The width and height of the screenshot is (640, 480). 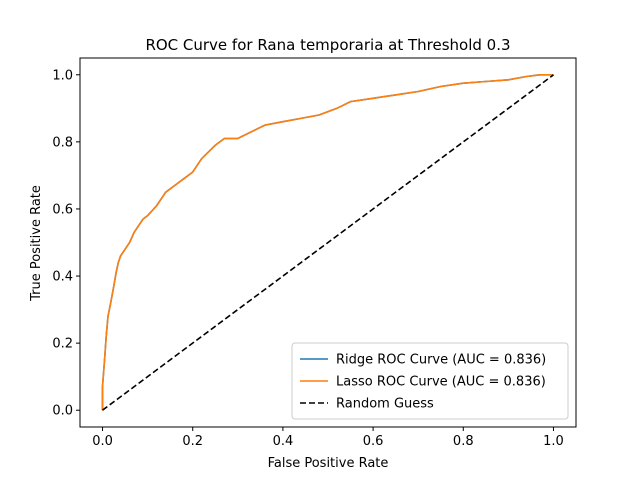 I want to click on legend-label: Random Guess, so click(x=385, y=404).